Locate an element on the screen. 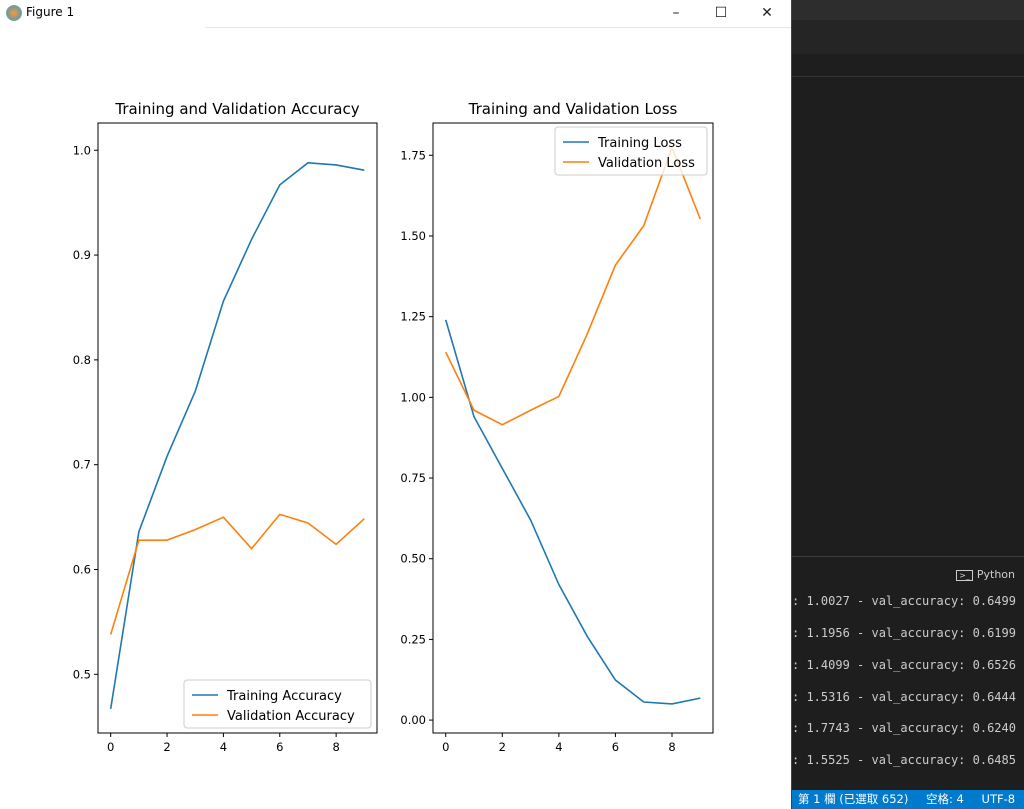 This screenshot has width=1024, height=809. y-tick-label: 1.25 is located at coordinates (413, 317).